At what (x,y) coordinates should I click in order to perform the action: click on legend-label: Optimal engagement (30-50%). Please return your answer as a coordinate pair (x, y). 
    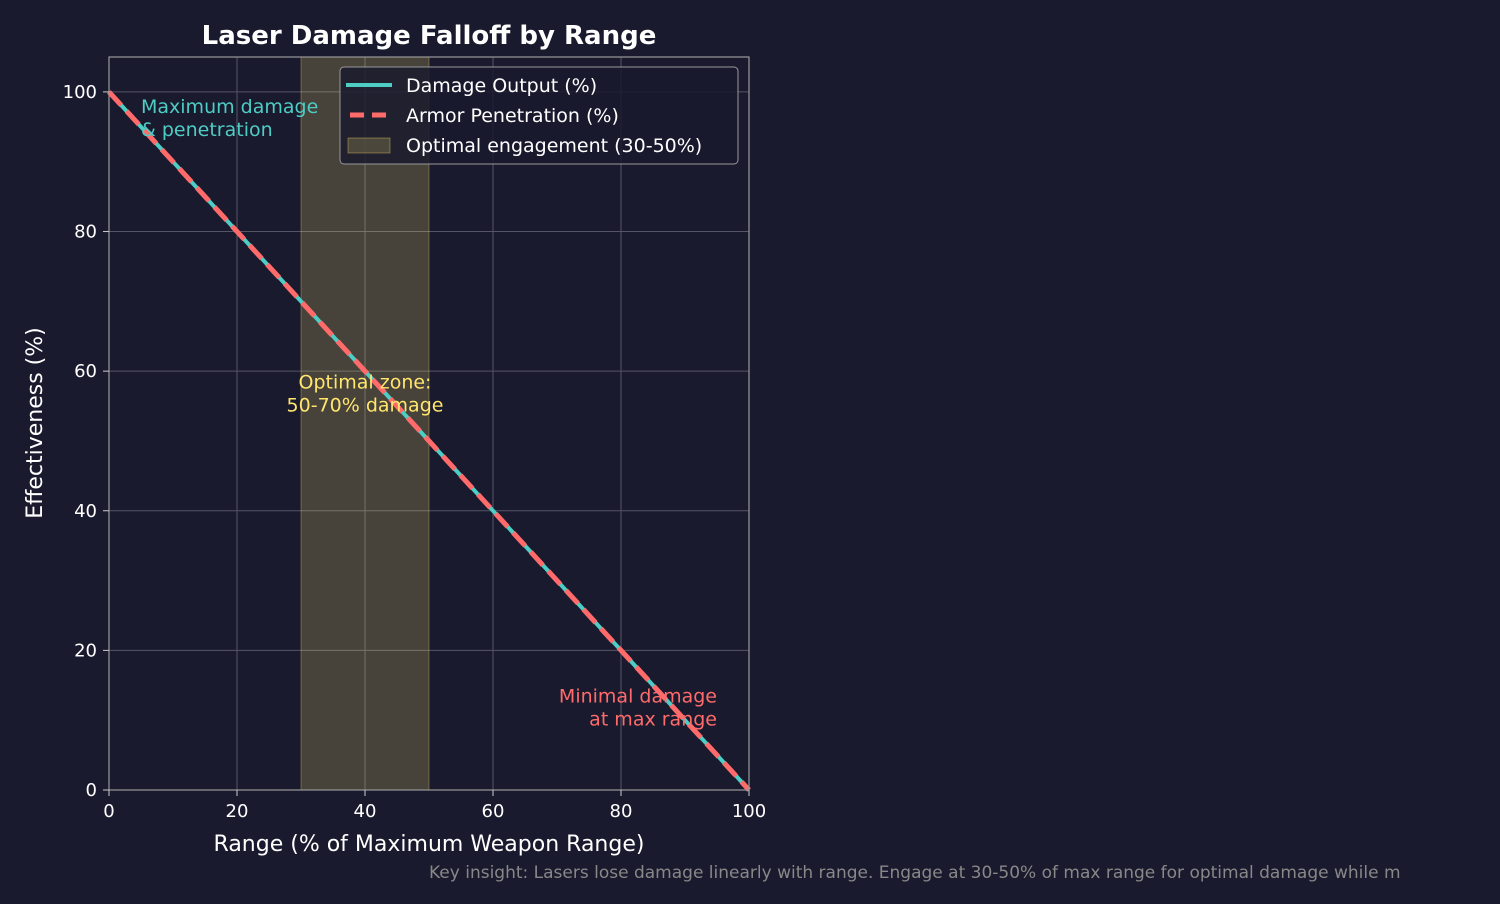
    Looking at the image, I should click on (554, 146).